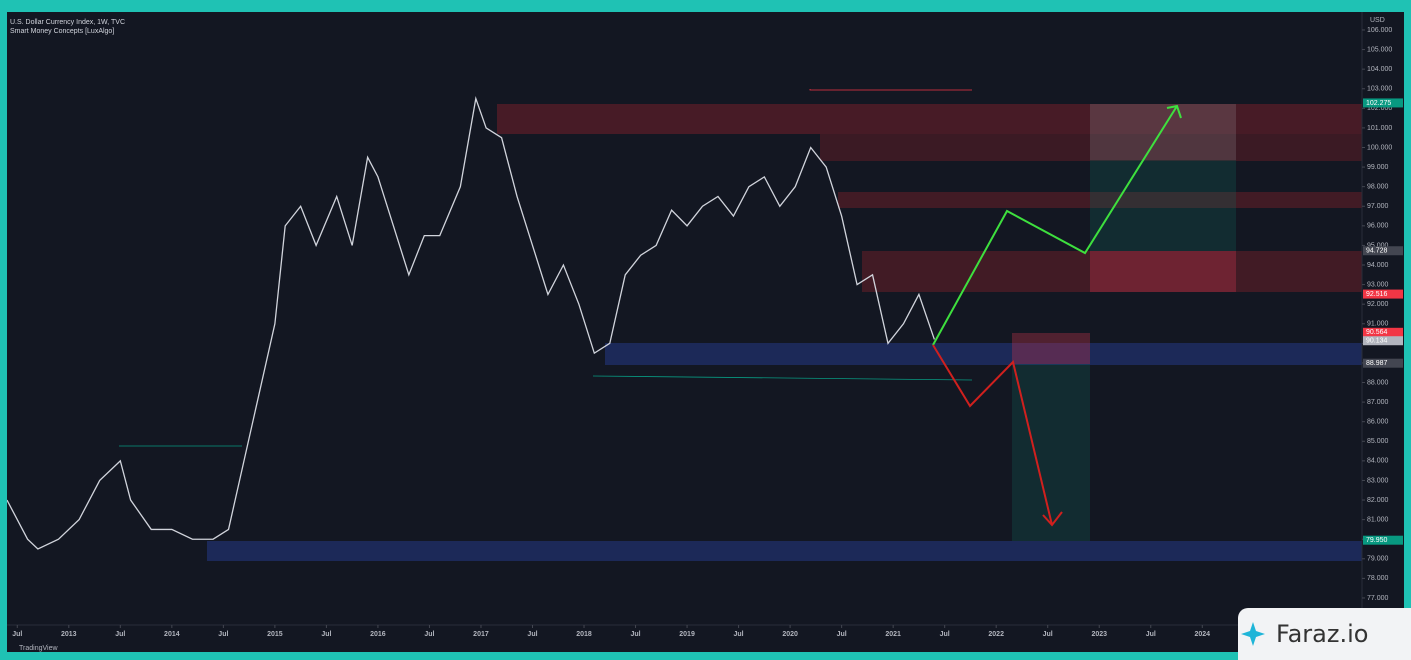 The image size is (1411, 660). I want to click on bull-path, so click(1055, 225).